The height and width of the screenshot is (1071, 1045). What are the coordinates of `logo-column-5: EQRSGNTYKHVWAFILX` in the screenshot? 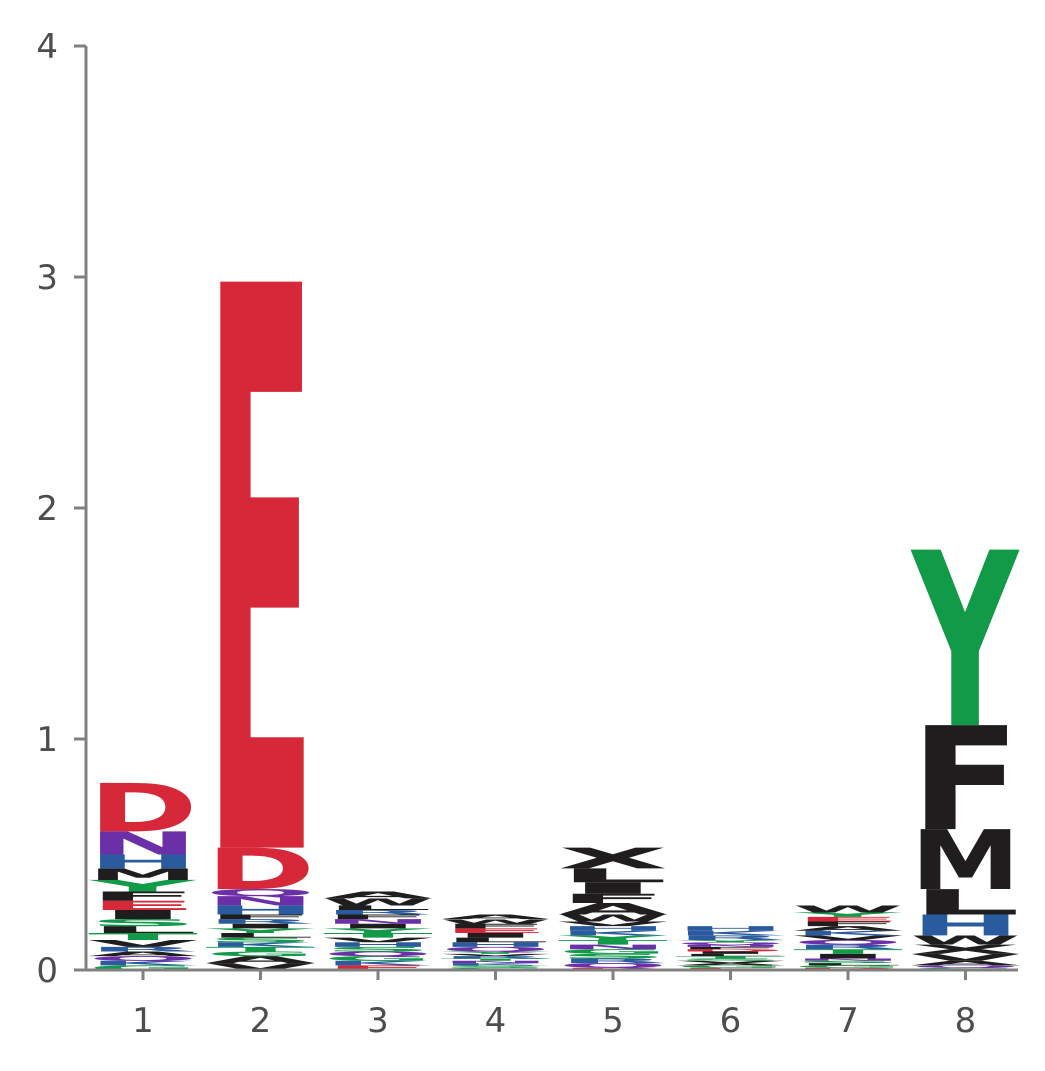 It's located at (613, 906).